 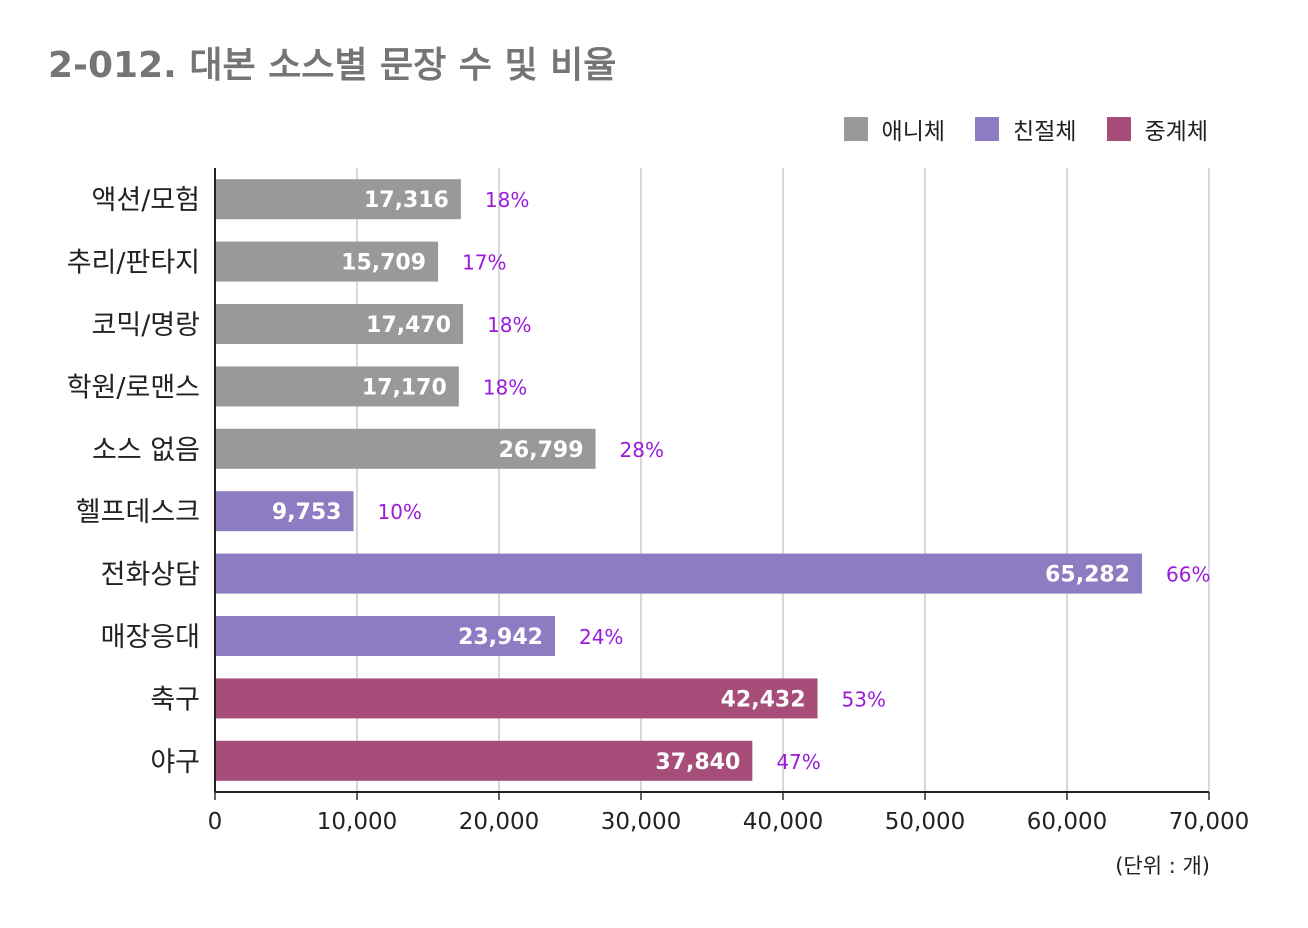 What do you see at coordinates (150, 637) in the screenshot?
I see `category-label: 매장응대` at bounding box center [150, 637].